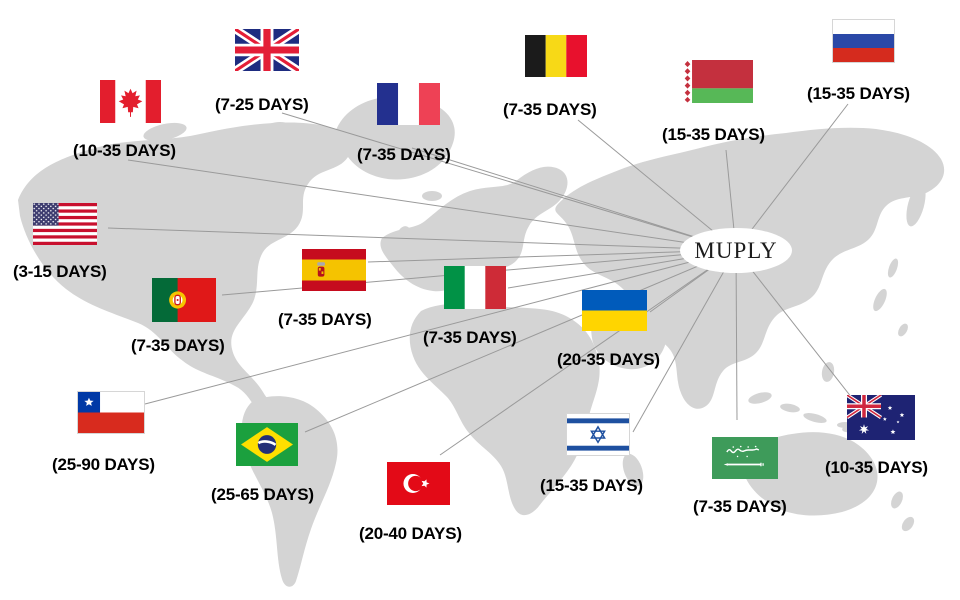  What do you see at coordinates (740, 506) in the screenshot?
I see `days-label-saudi-arabia: (7-35 DAYS)` at bounding box center [740, 506].